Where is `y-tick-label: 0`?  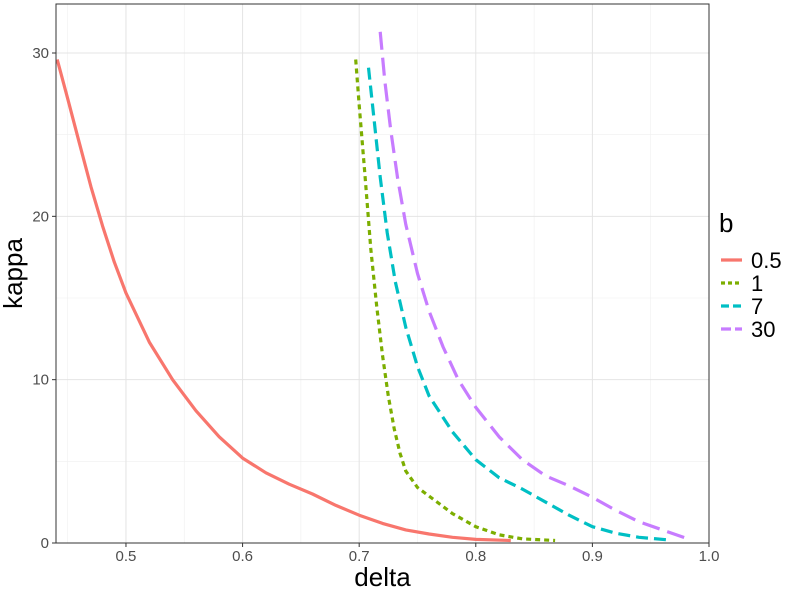 y-tick-label: 0 is located at coordinates (45, 543).